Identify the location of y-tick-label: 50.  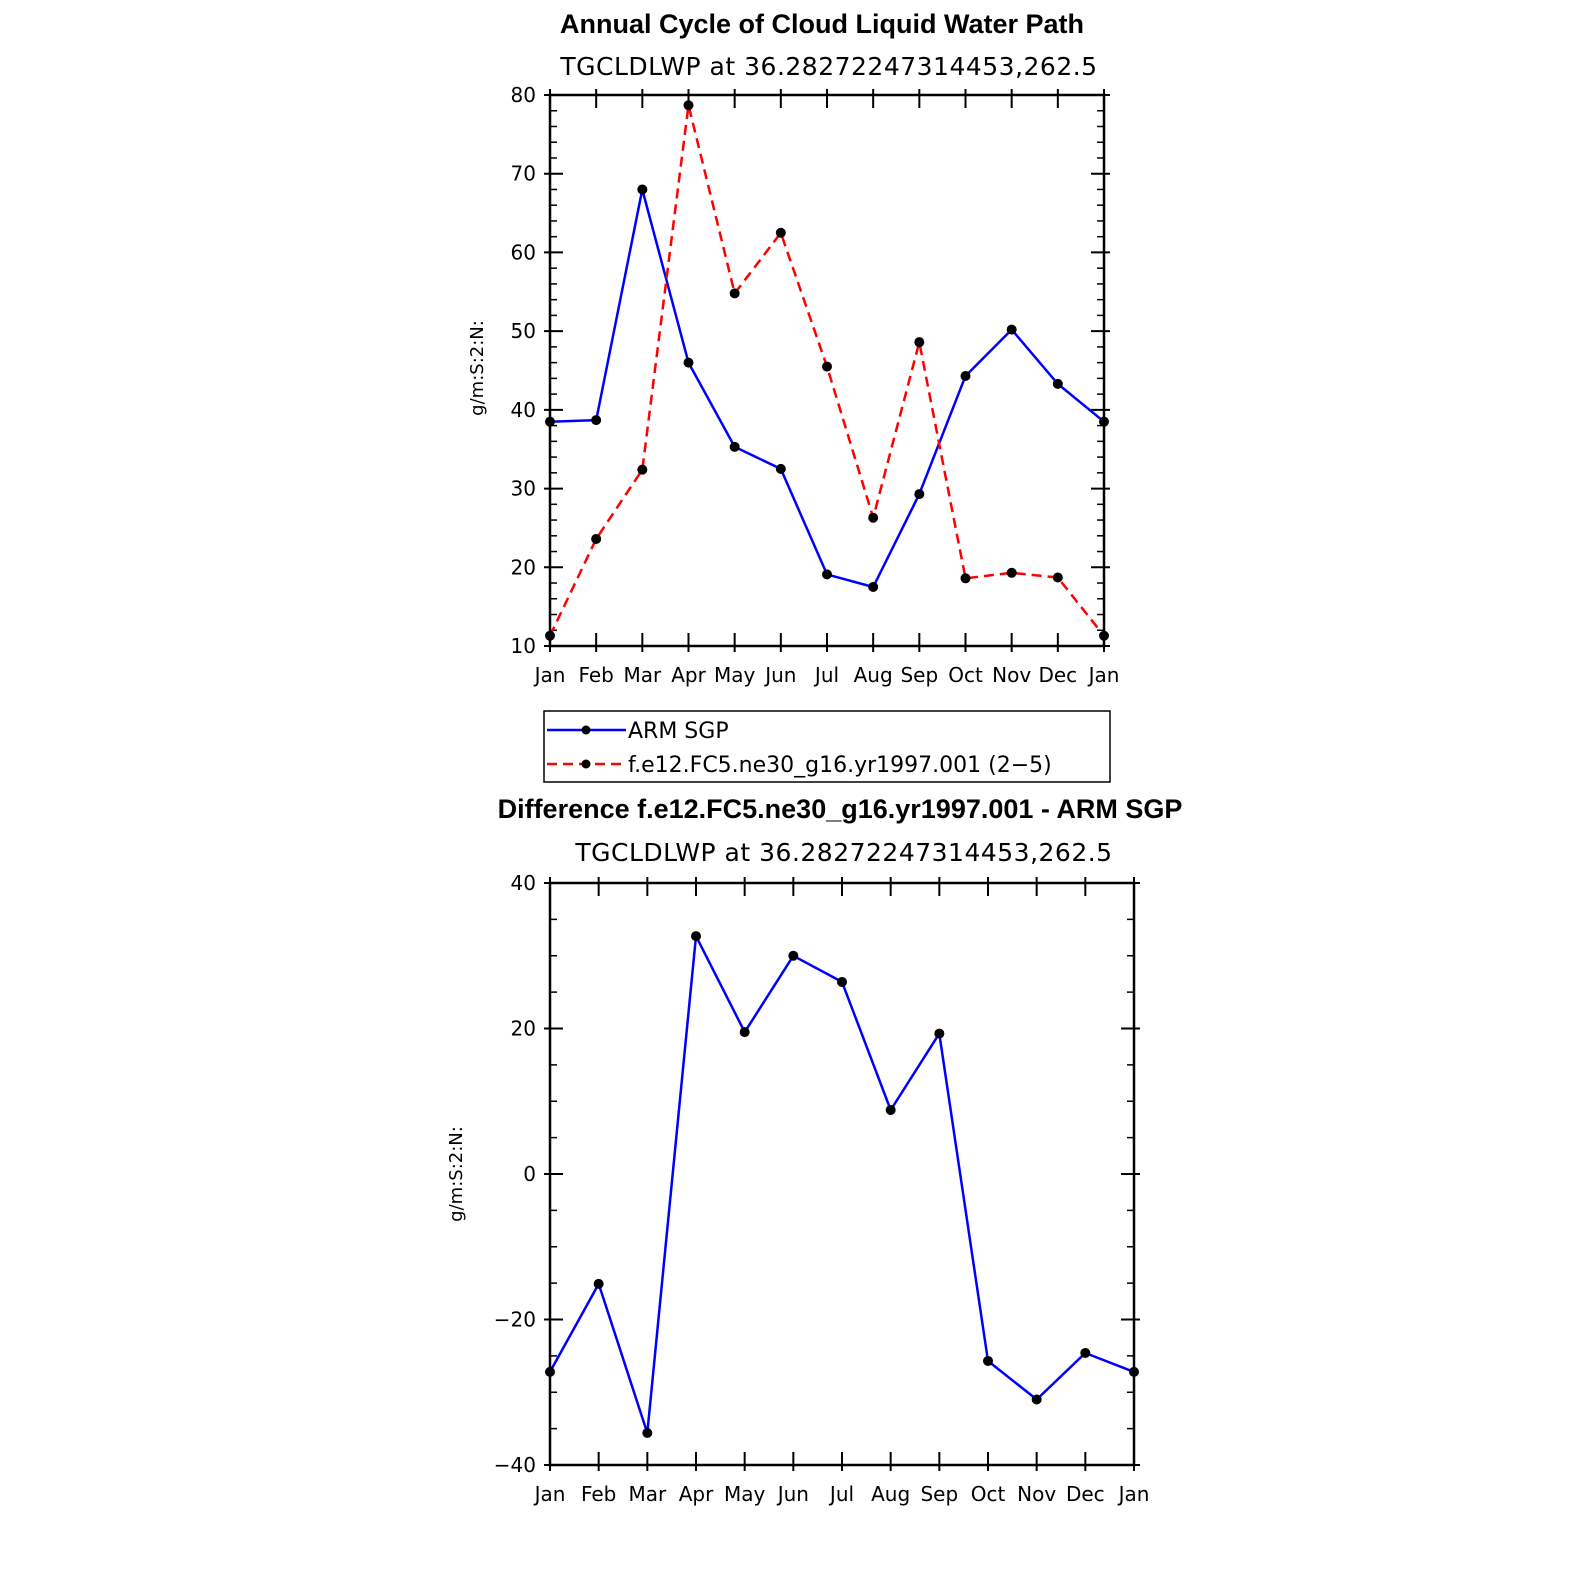
(523, 331).